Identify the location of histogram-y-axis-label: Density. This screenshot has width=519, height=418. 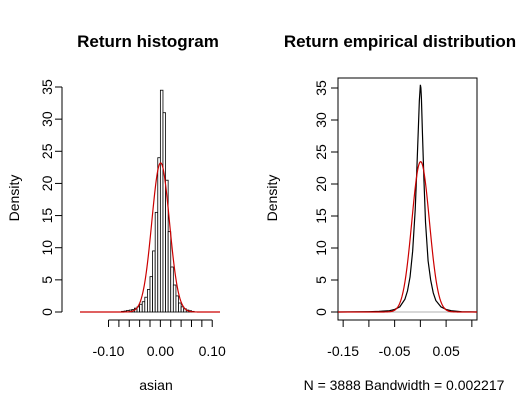
(14, 198).